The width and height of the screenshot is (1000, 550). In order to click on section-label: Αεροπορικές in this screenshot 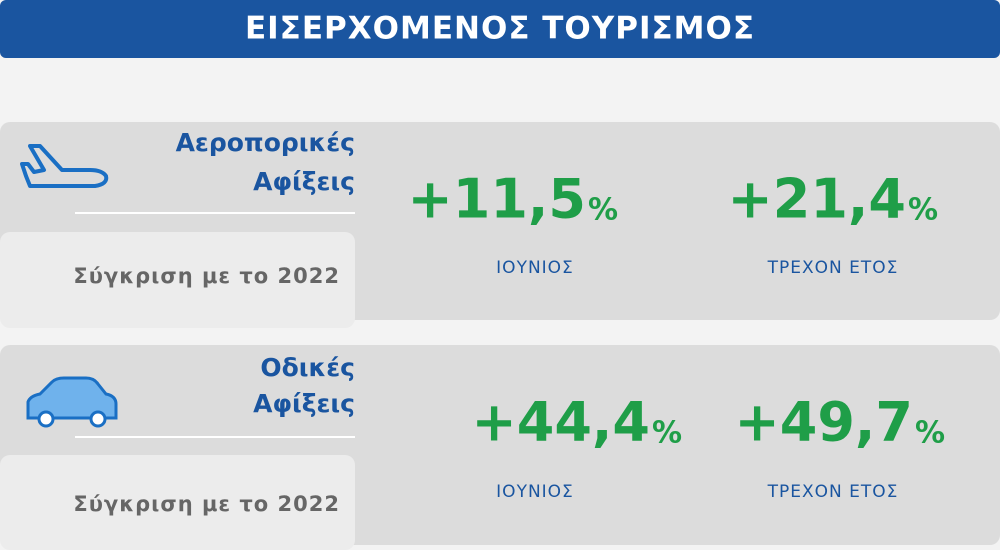, I will do `click(265, 142)`.